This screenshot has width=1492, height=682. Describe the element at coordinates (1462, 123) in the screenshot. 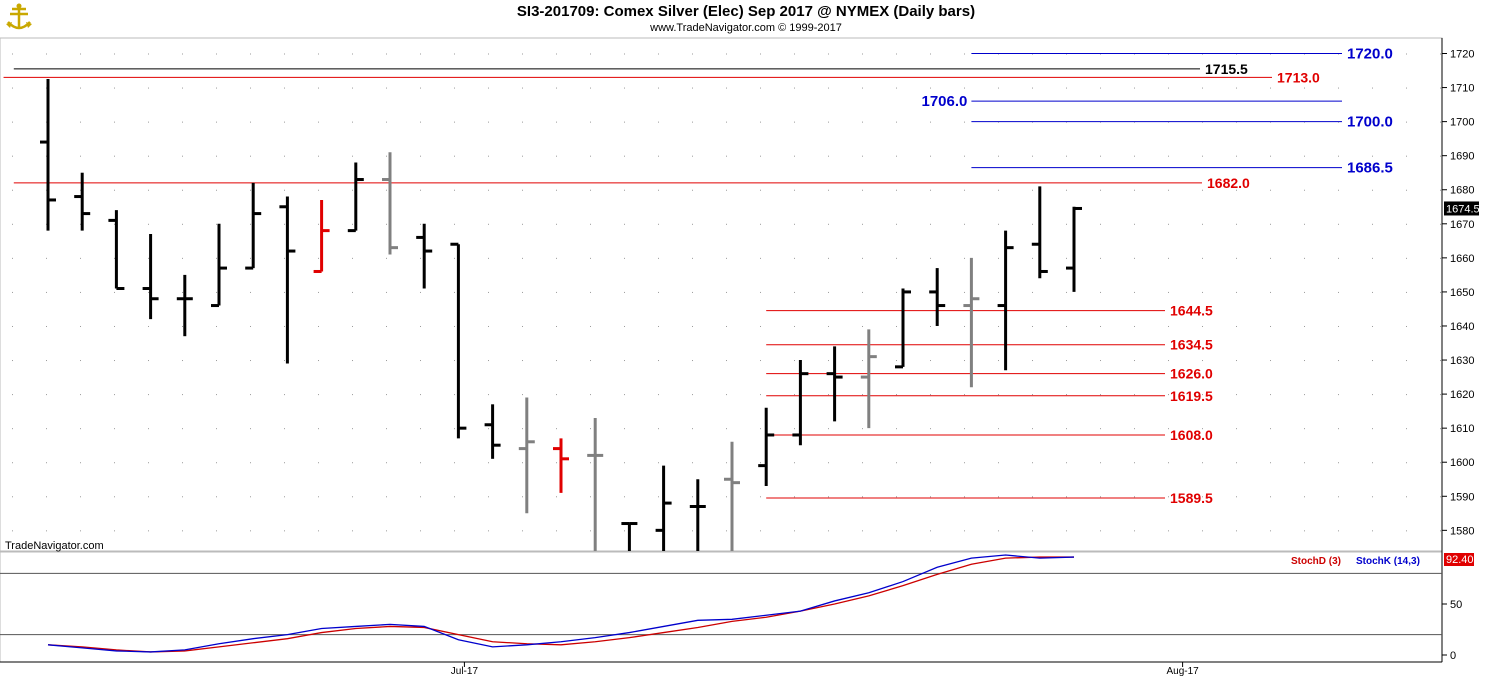

I see `price-axis-label: 1700` at that location.